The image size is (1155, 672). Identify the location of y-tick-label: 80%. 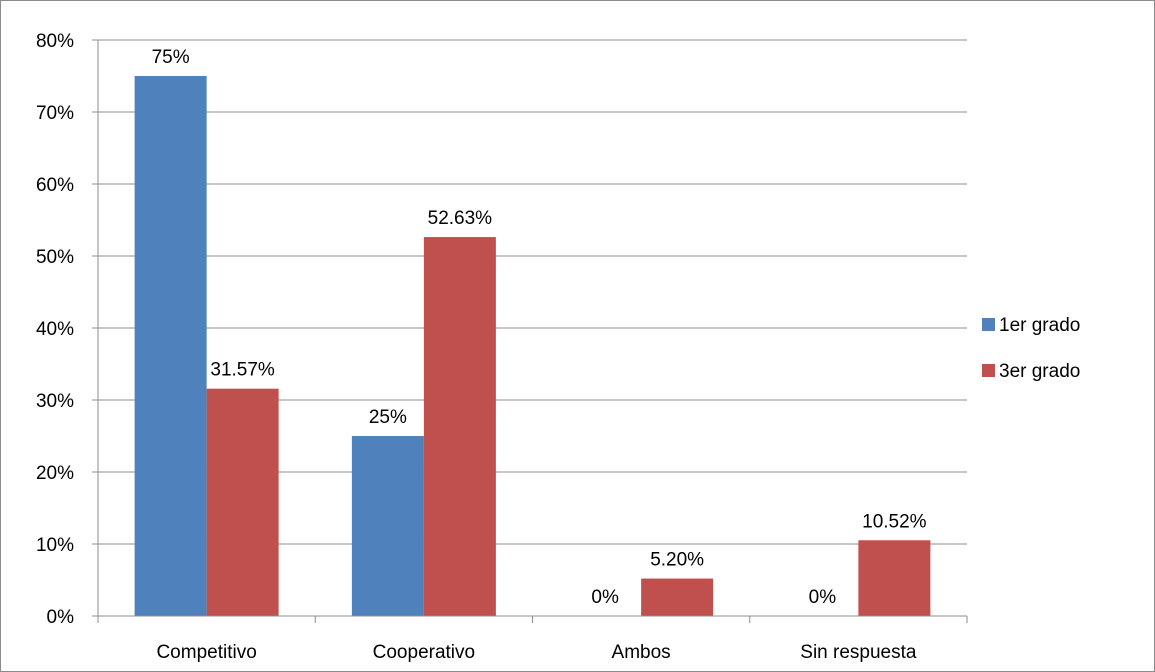
(55, 41).